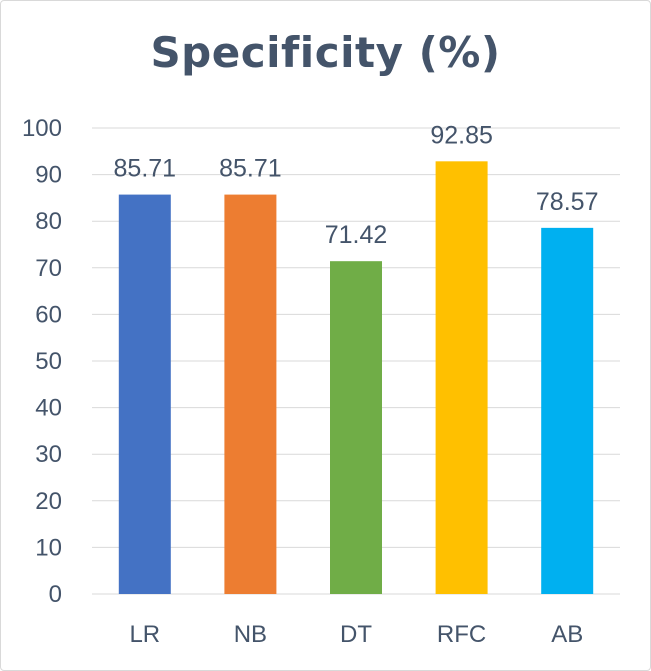 The height and width of the screenshot is (671, 651). Describe the element at coordinates (144, 634) in the screenshot. I see `x-tick-label: LR` at that location.